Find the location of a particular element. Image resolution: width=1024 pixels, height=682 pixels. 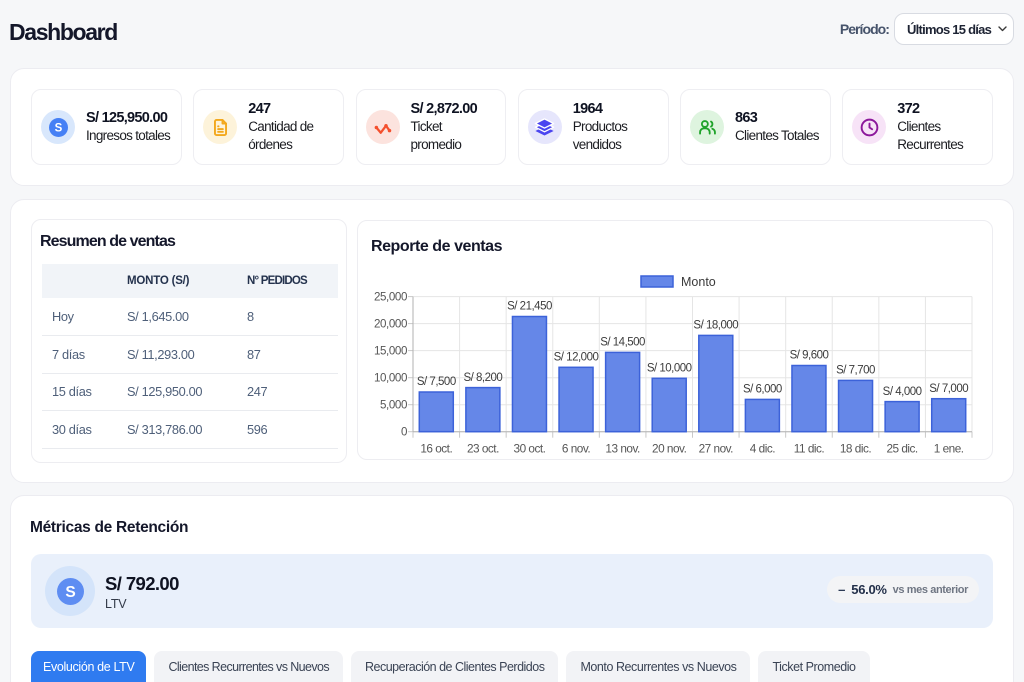

svg-text: S/ 4,000 is located at coordinates (902, 392).